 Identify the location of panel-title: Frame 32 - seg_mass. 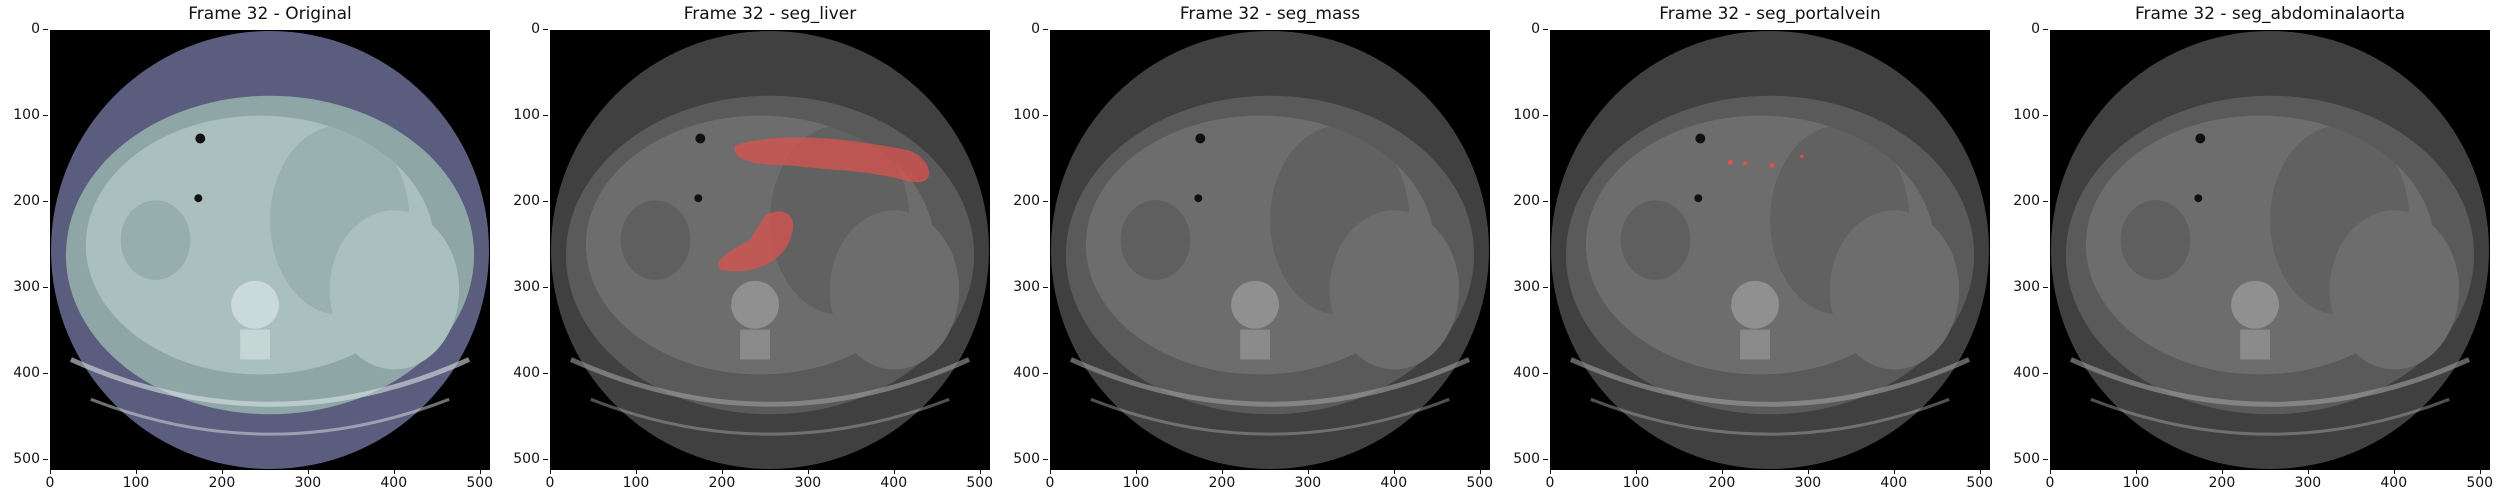
(1270, 14).